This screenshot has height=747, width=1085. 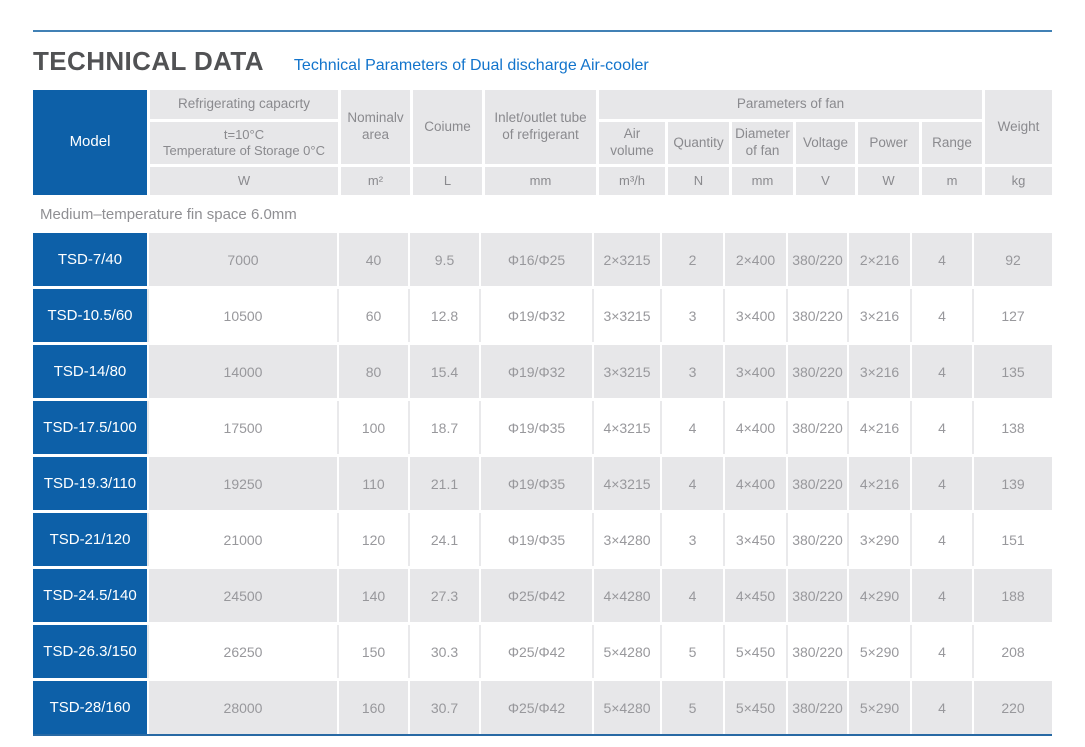 What do you see at coordinates (632, 143) in the screenshot?
I see `header-air-volume: Air volume` at bounding box center [632, 143].